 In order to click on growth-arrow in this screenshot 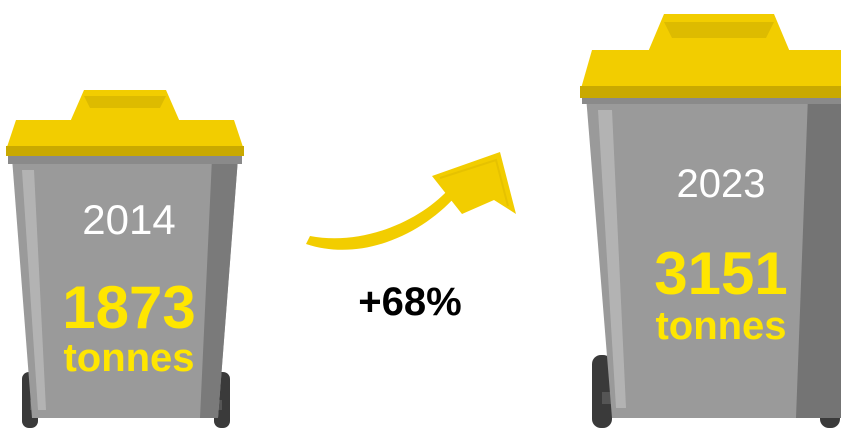, I will do `click(411, 201)`.